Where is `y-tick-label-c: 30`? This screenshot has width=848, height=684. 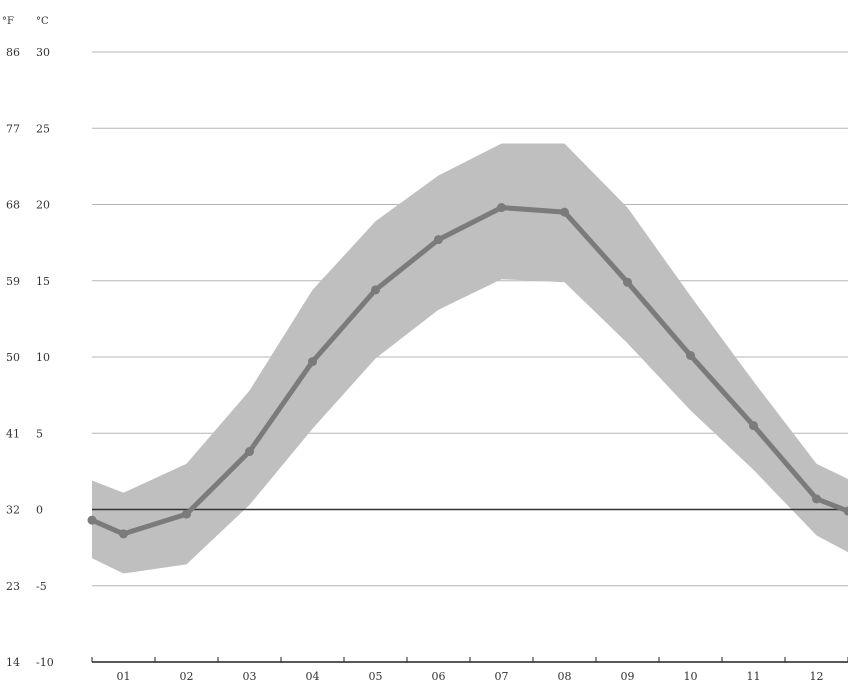 y-tick-label-c: 30 is located at coordinates (43, 52).